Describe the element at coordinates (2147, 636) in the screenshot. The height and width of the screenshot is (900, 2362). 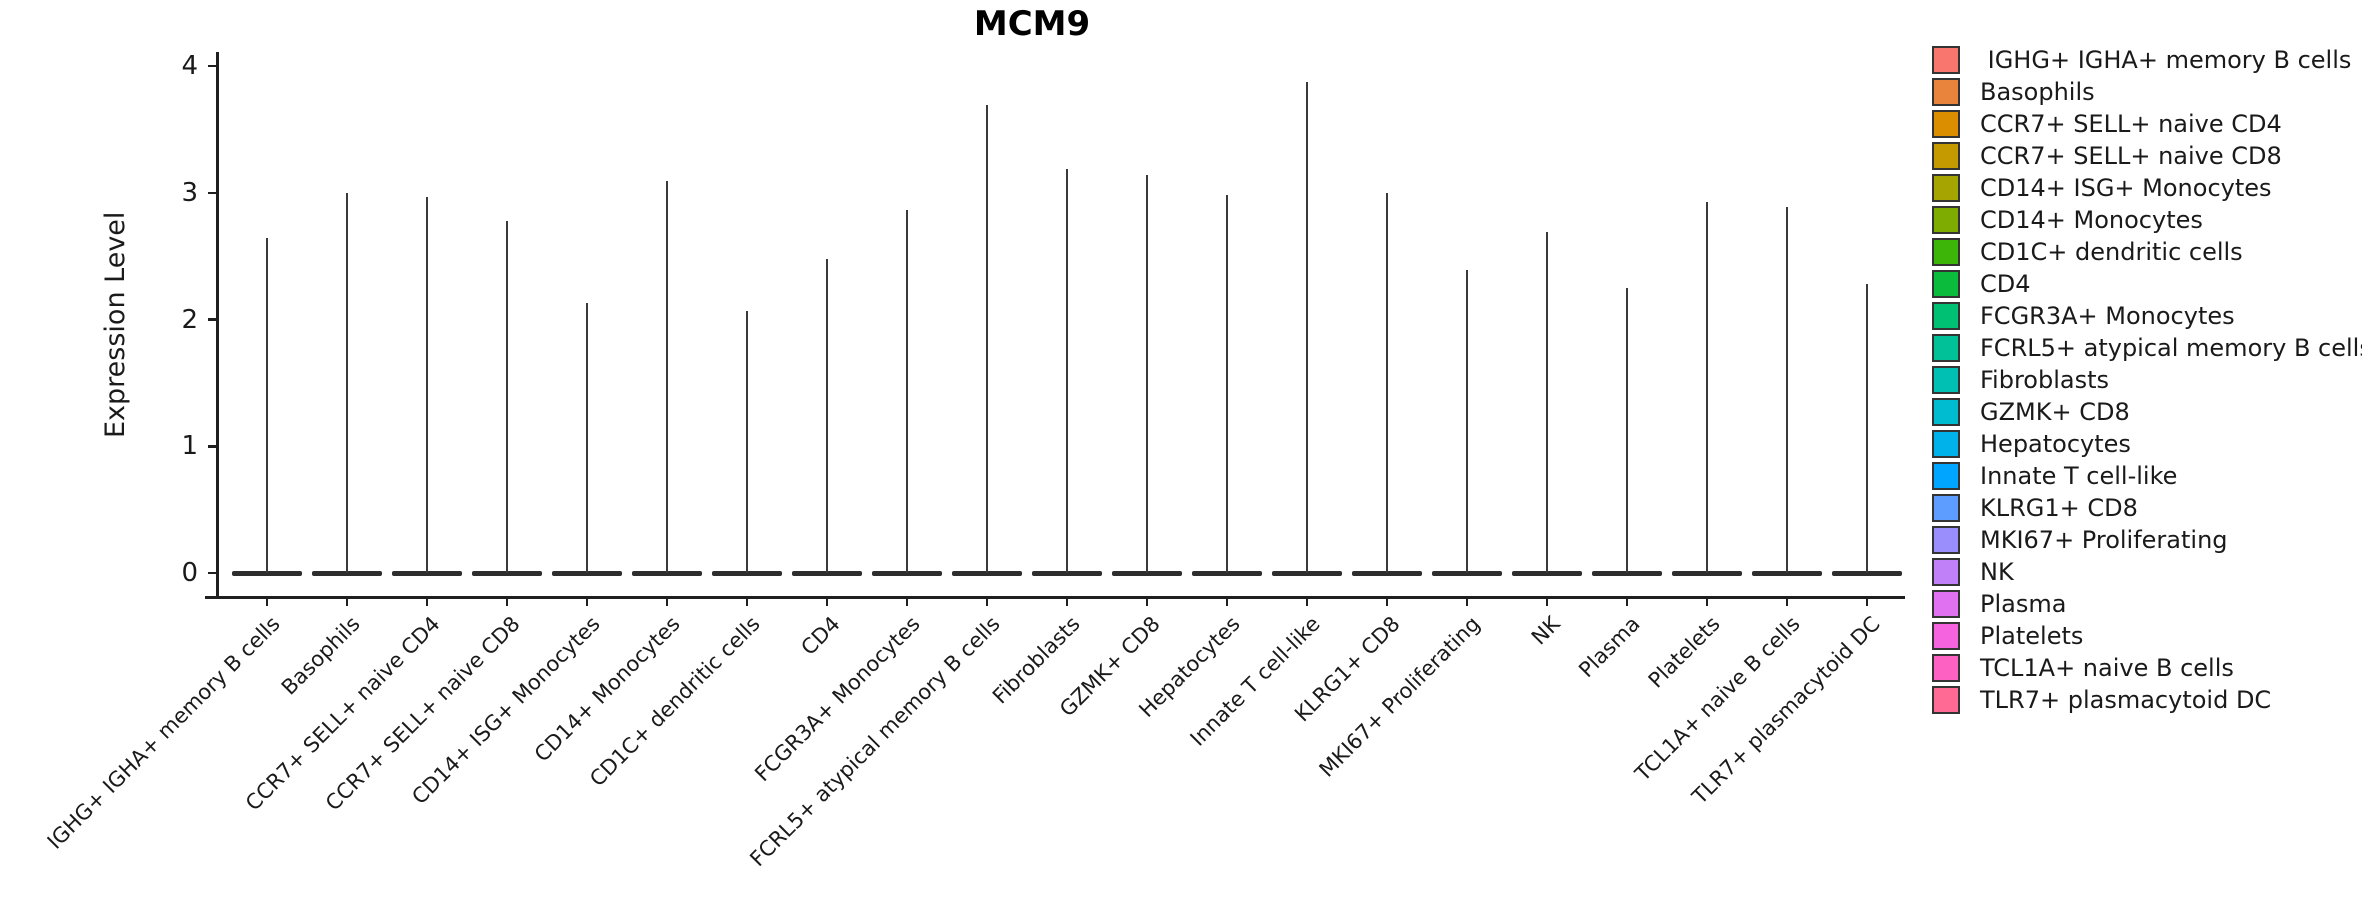
I see `legend-item: Platelets` at that location.